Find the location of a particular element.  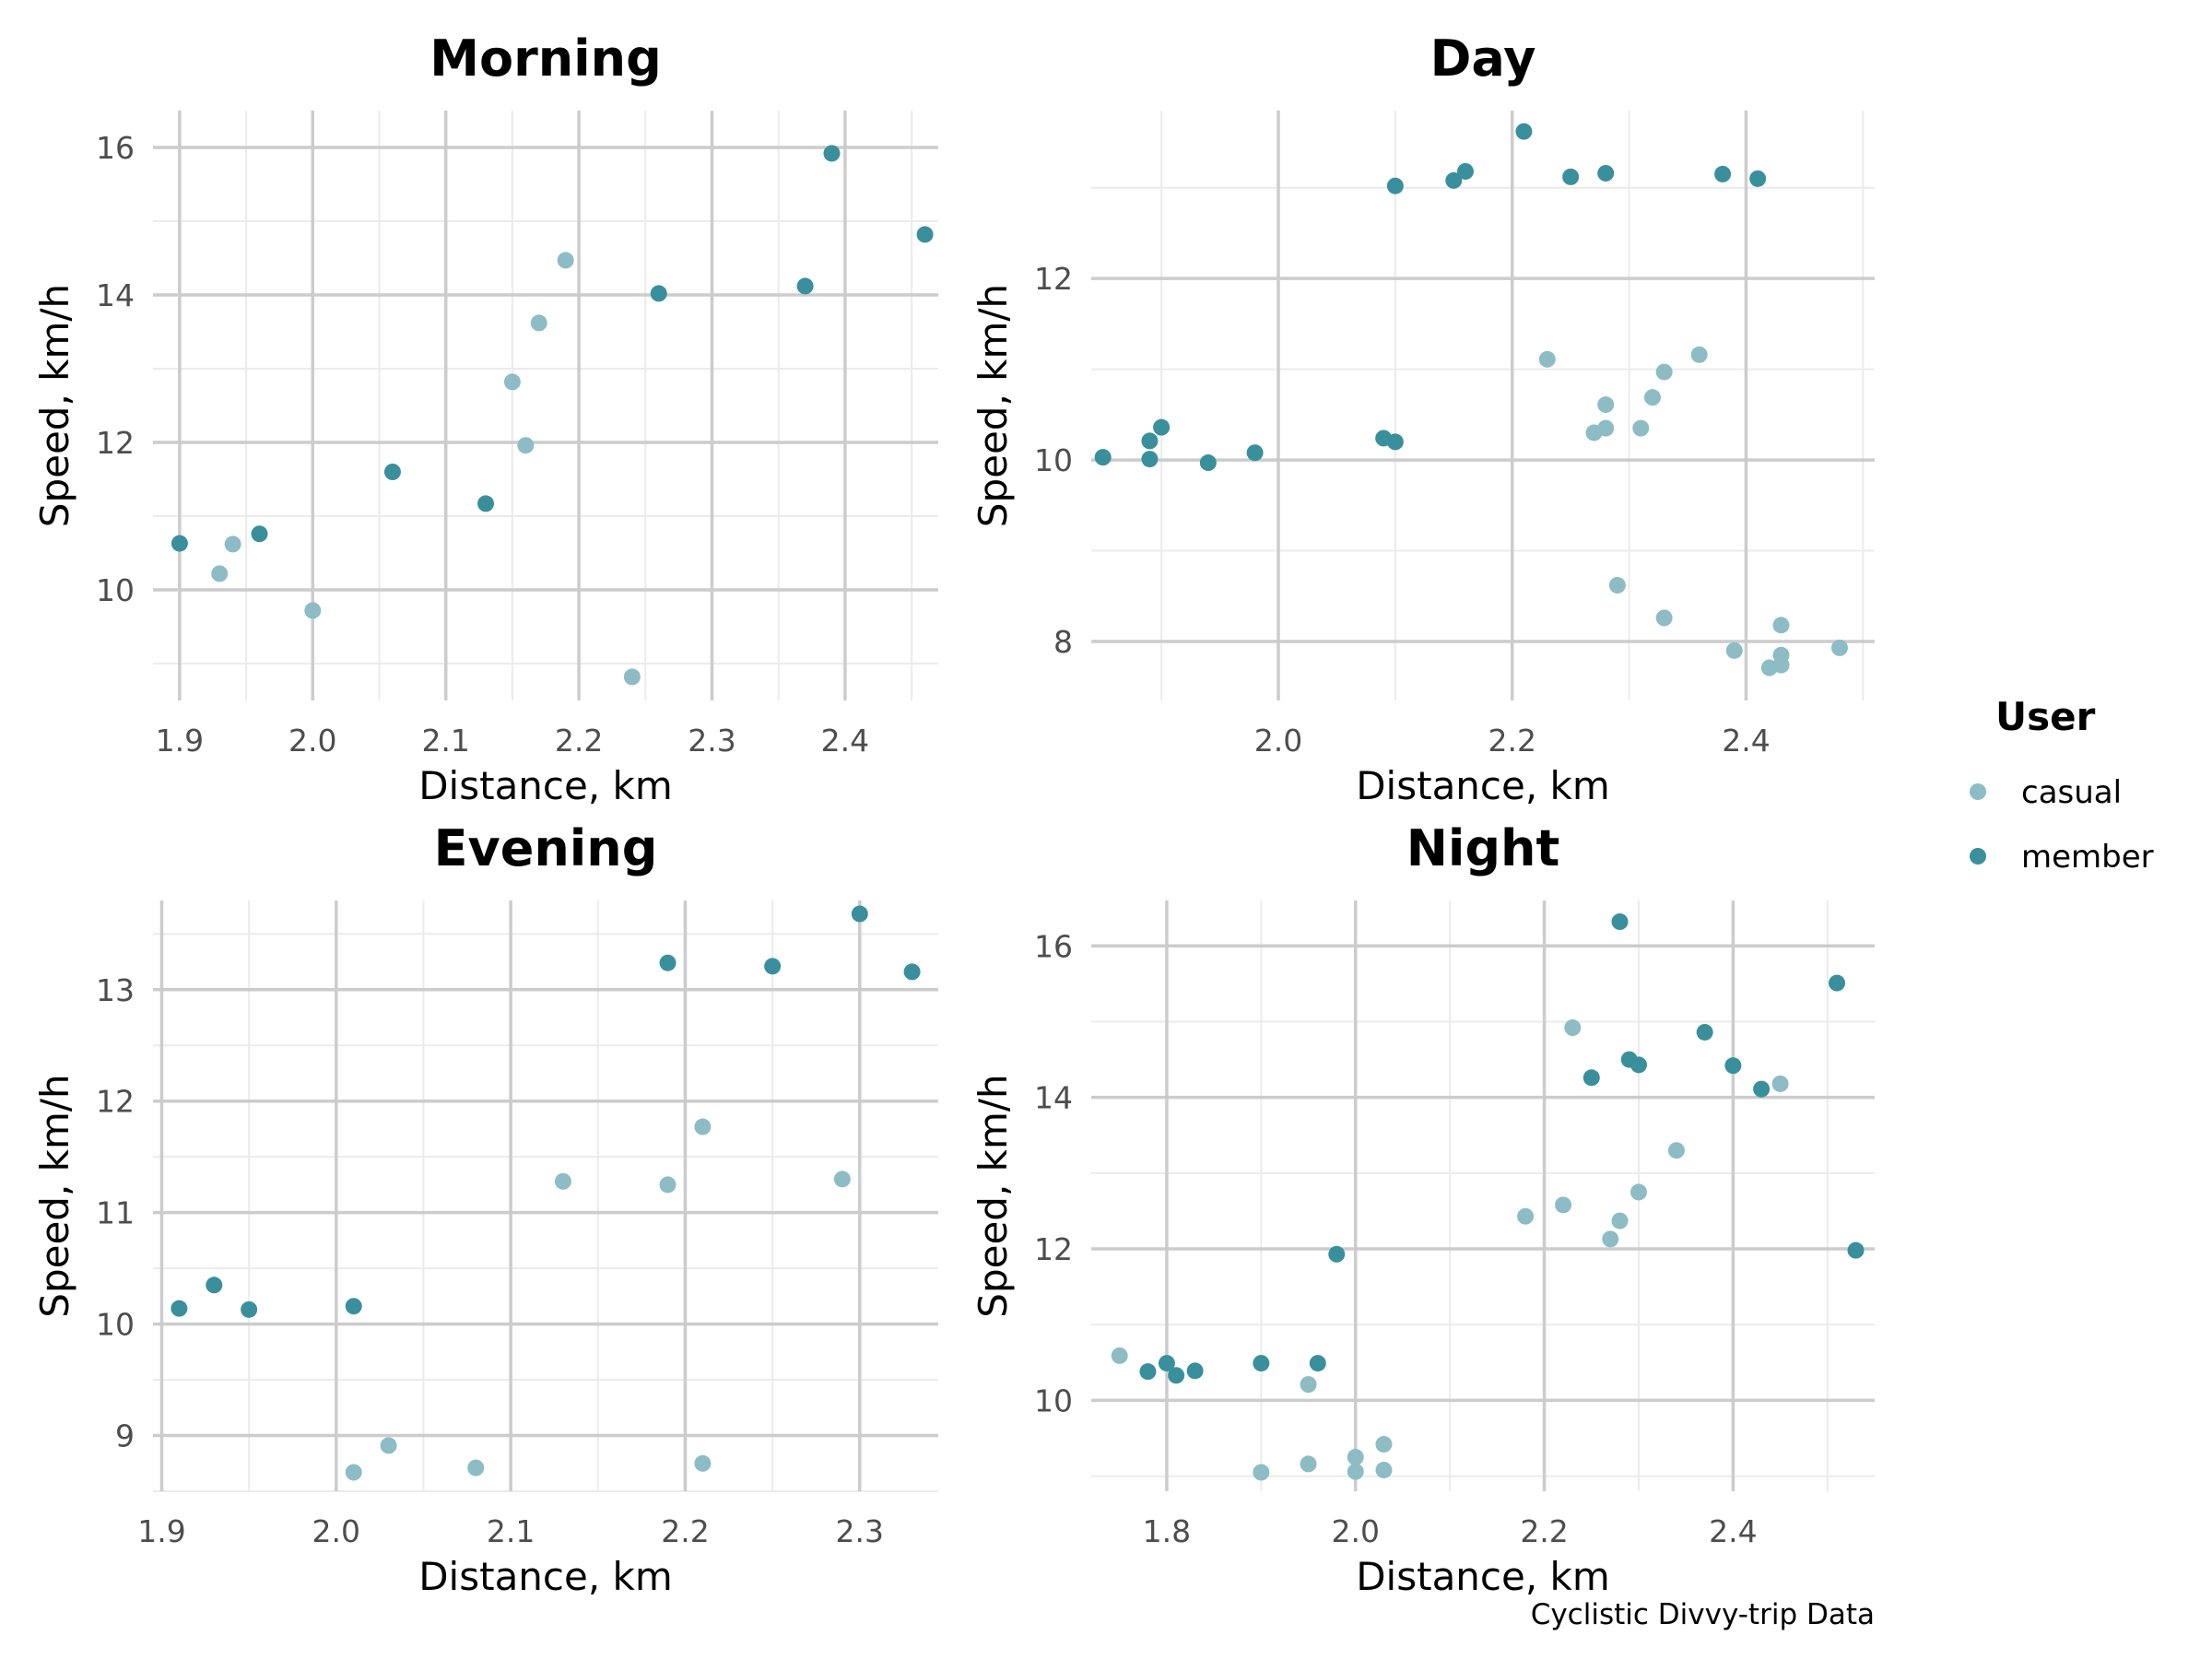

y-tick-label: 8 is located at coordinates (1063, 642).